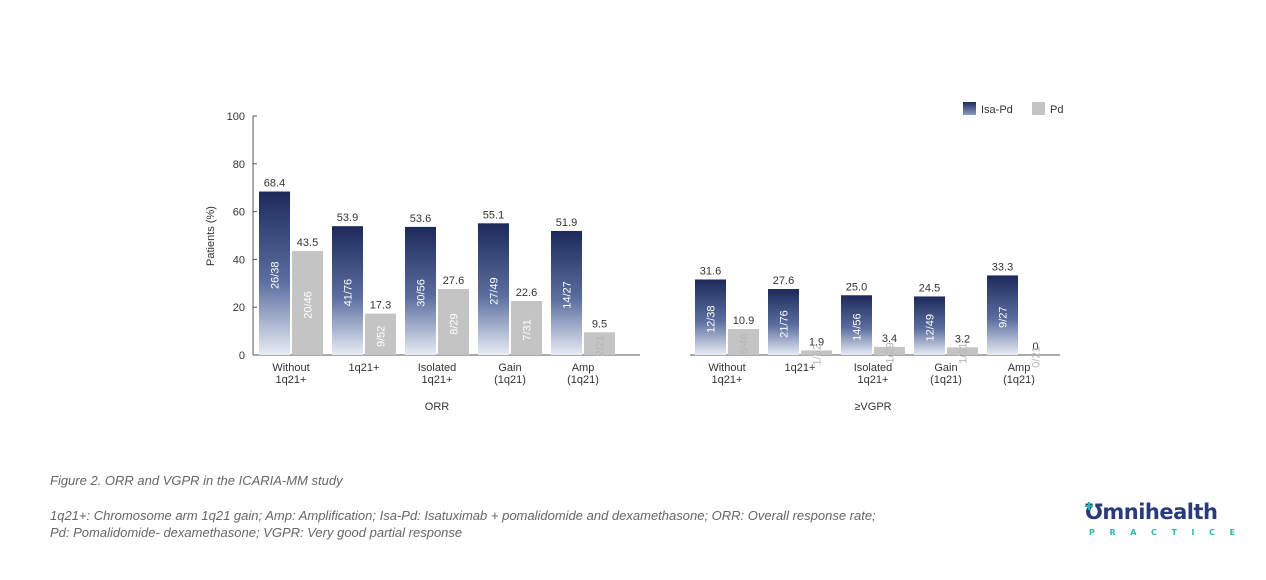 This screenshot has width=1266, height=580. Describe the element at coordinates (437, 407) in the screenshot. I see `group-label-orr: ORR` at that location.